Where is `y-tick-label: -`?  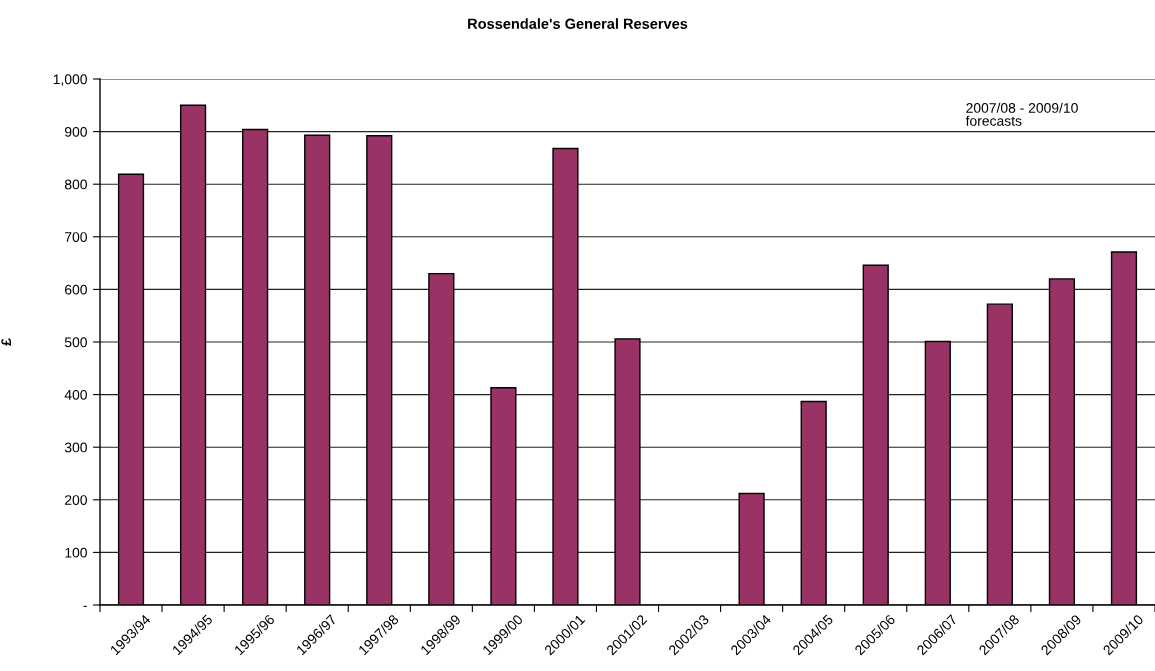 y-tick-label: - is located at coordinates (85, 606).